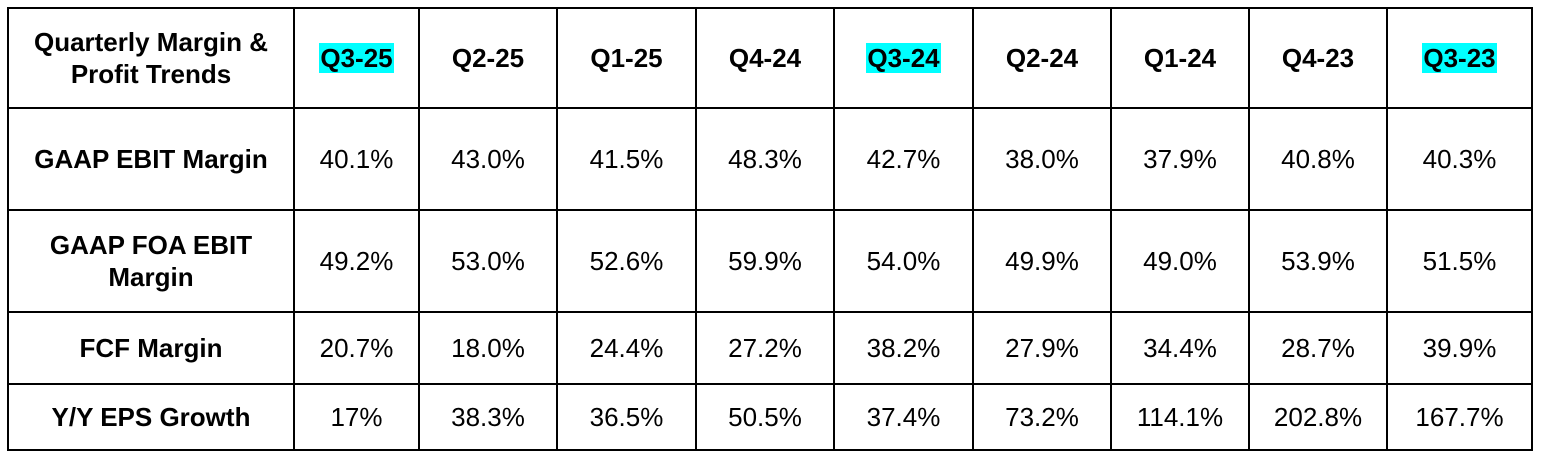 The image size is (1542, 454). I want to click on cell-value: 40.3%, so click(1459, 159).